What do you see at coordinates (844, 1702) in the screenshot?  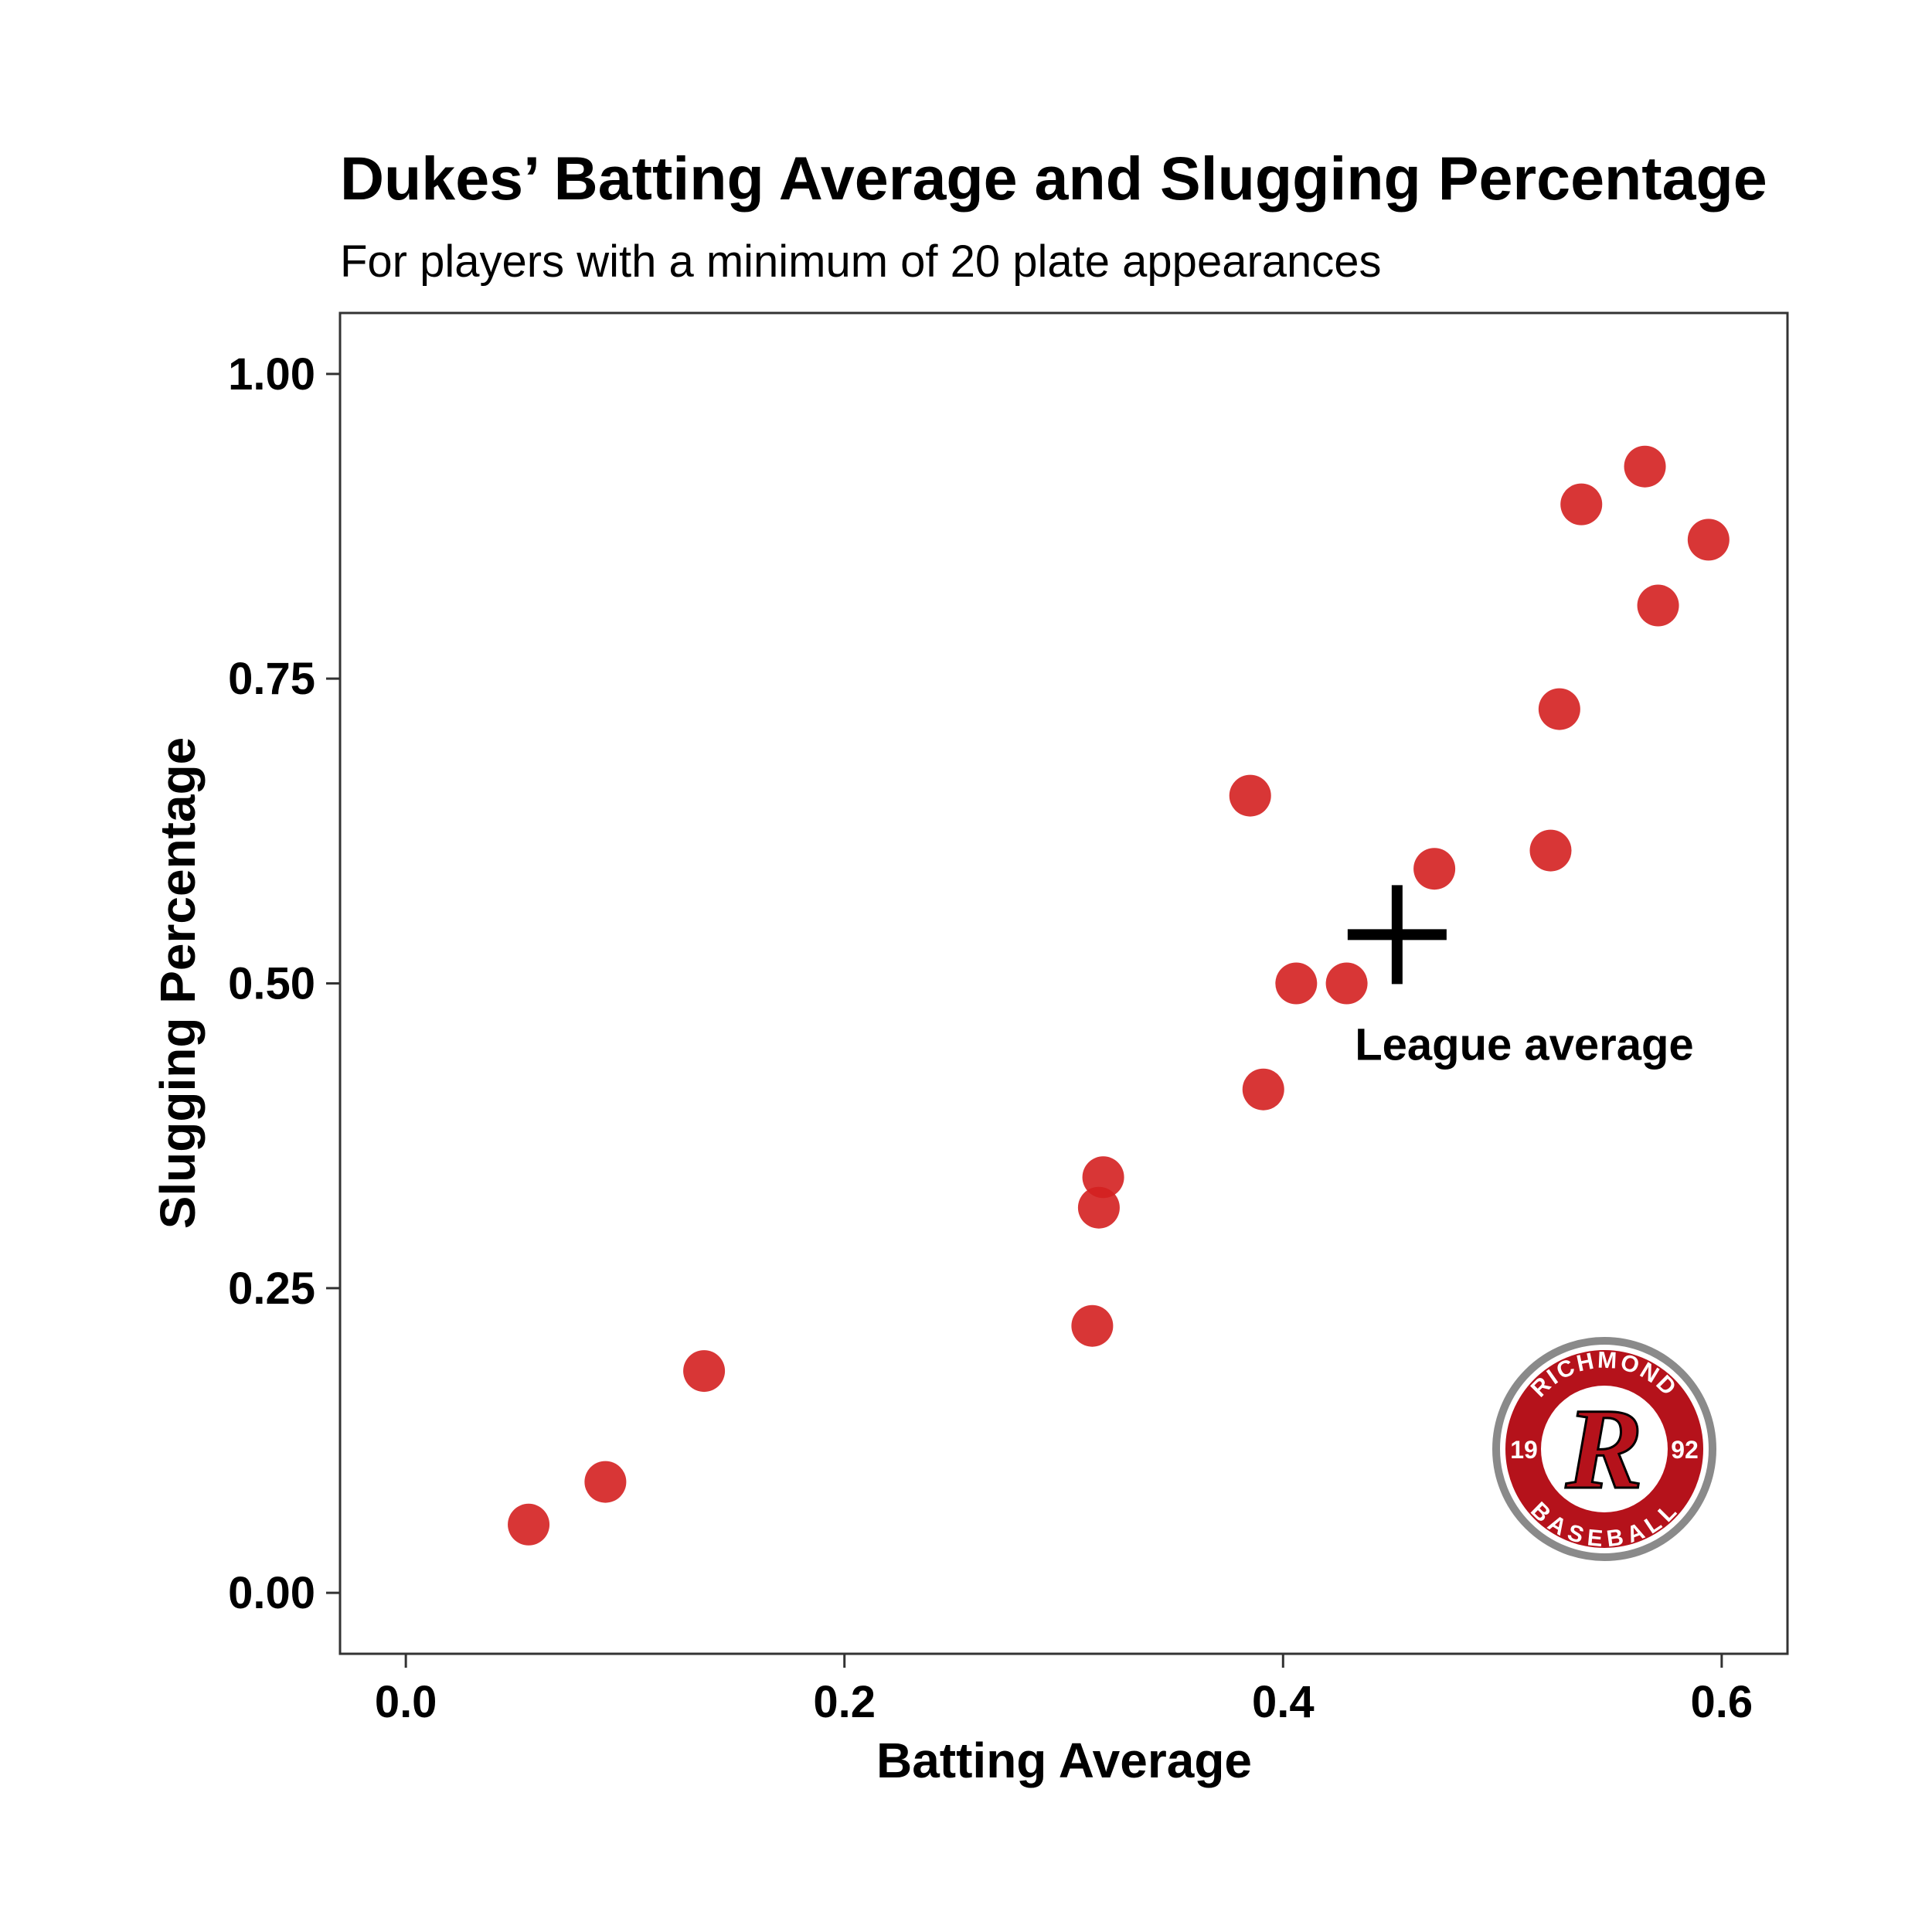 I see `x-tick-label: 0.2` at bounding box center [844, 1702].